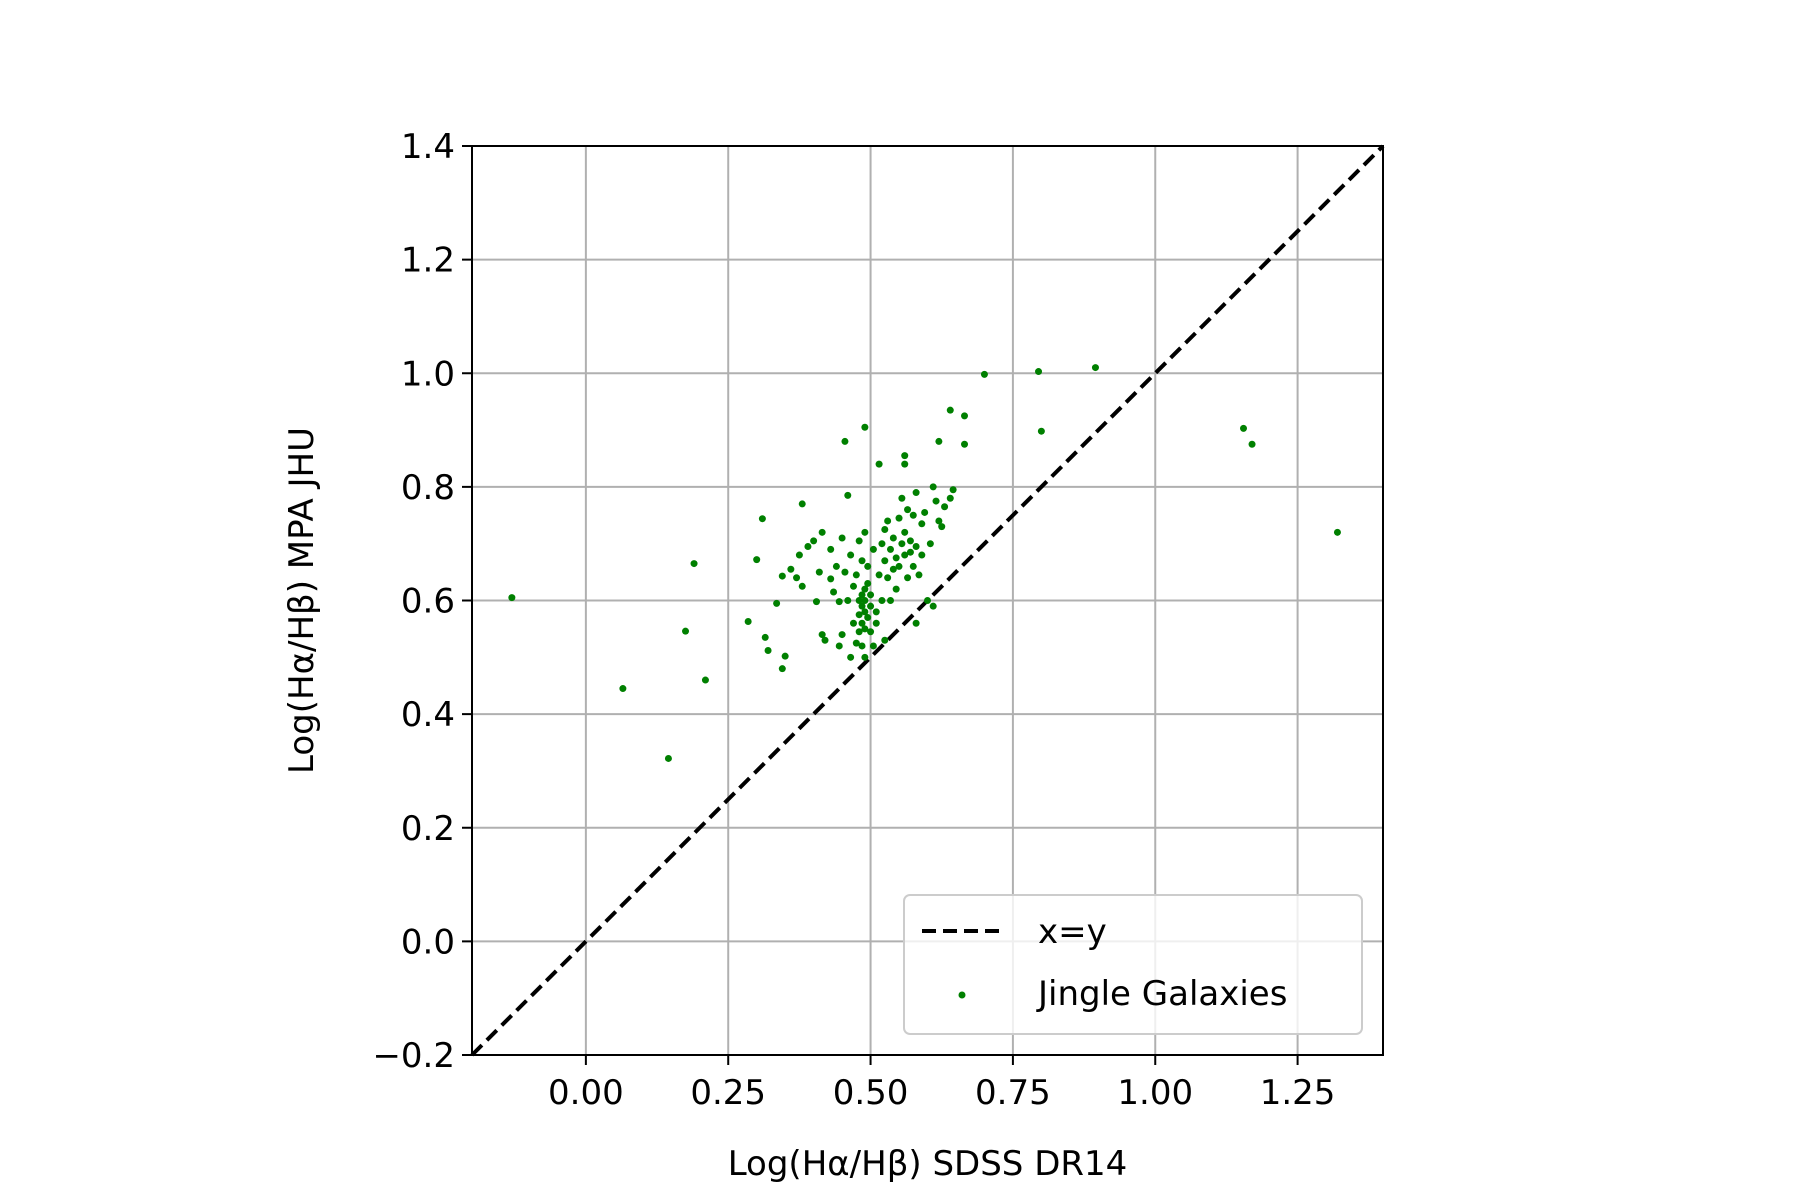 This screenshot has width=1800, height=1200. What do you see at coordinates (302, 600) in the screenshot?
I see `y-axis-label: Log(Hα/Hβ) MPA JHU` at bounding box center [302, 600].